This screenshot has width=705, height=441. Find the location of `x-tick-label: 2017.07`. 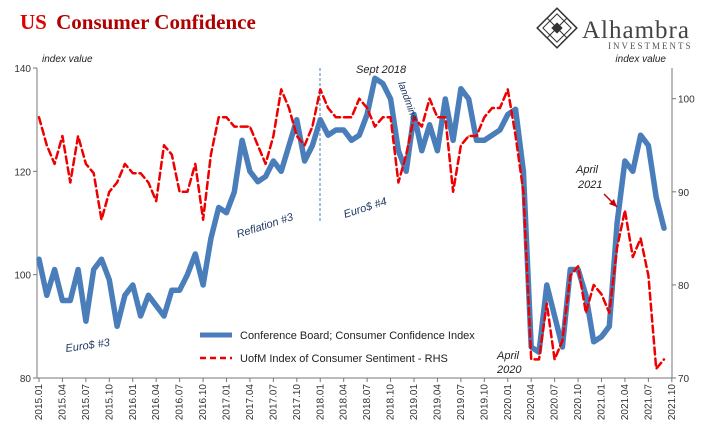

x-tick-label: 2017.07 is located at coordinates (273, 402).